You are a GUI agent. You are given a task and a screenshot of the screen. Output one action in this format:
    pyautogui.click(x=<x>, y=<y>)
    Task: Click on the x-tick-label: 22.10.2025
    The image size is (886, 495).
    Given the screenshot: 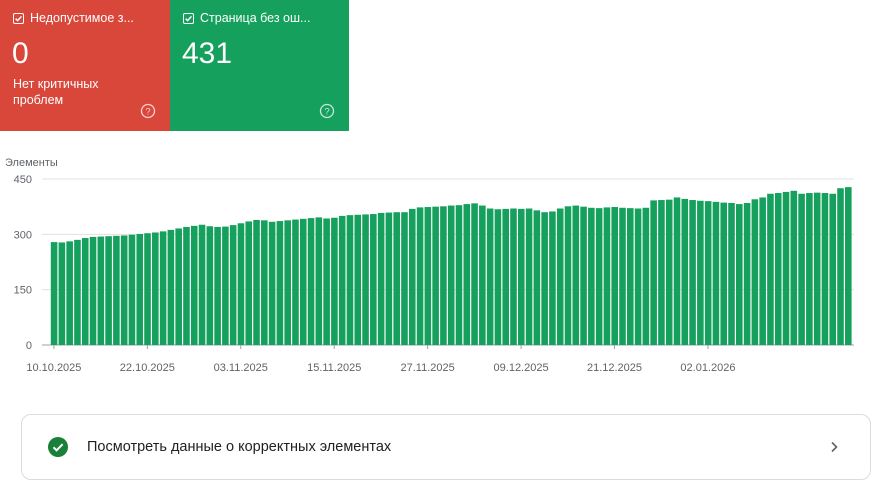 What is the action you would take?
    pyautogui.click(x=147, y=368)
    